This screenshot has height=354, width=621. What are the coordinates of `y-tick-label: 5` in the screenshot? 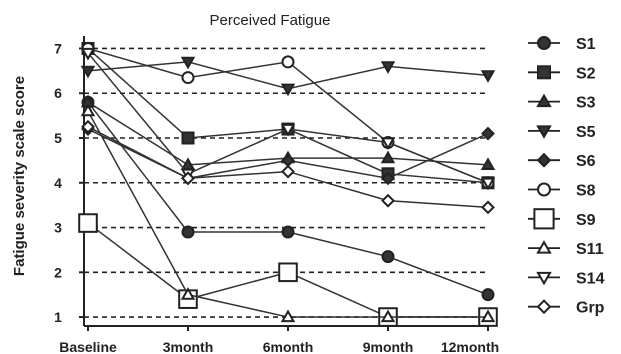 It's located at (58, 138).